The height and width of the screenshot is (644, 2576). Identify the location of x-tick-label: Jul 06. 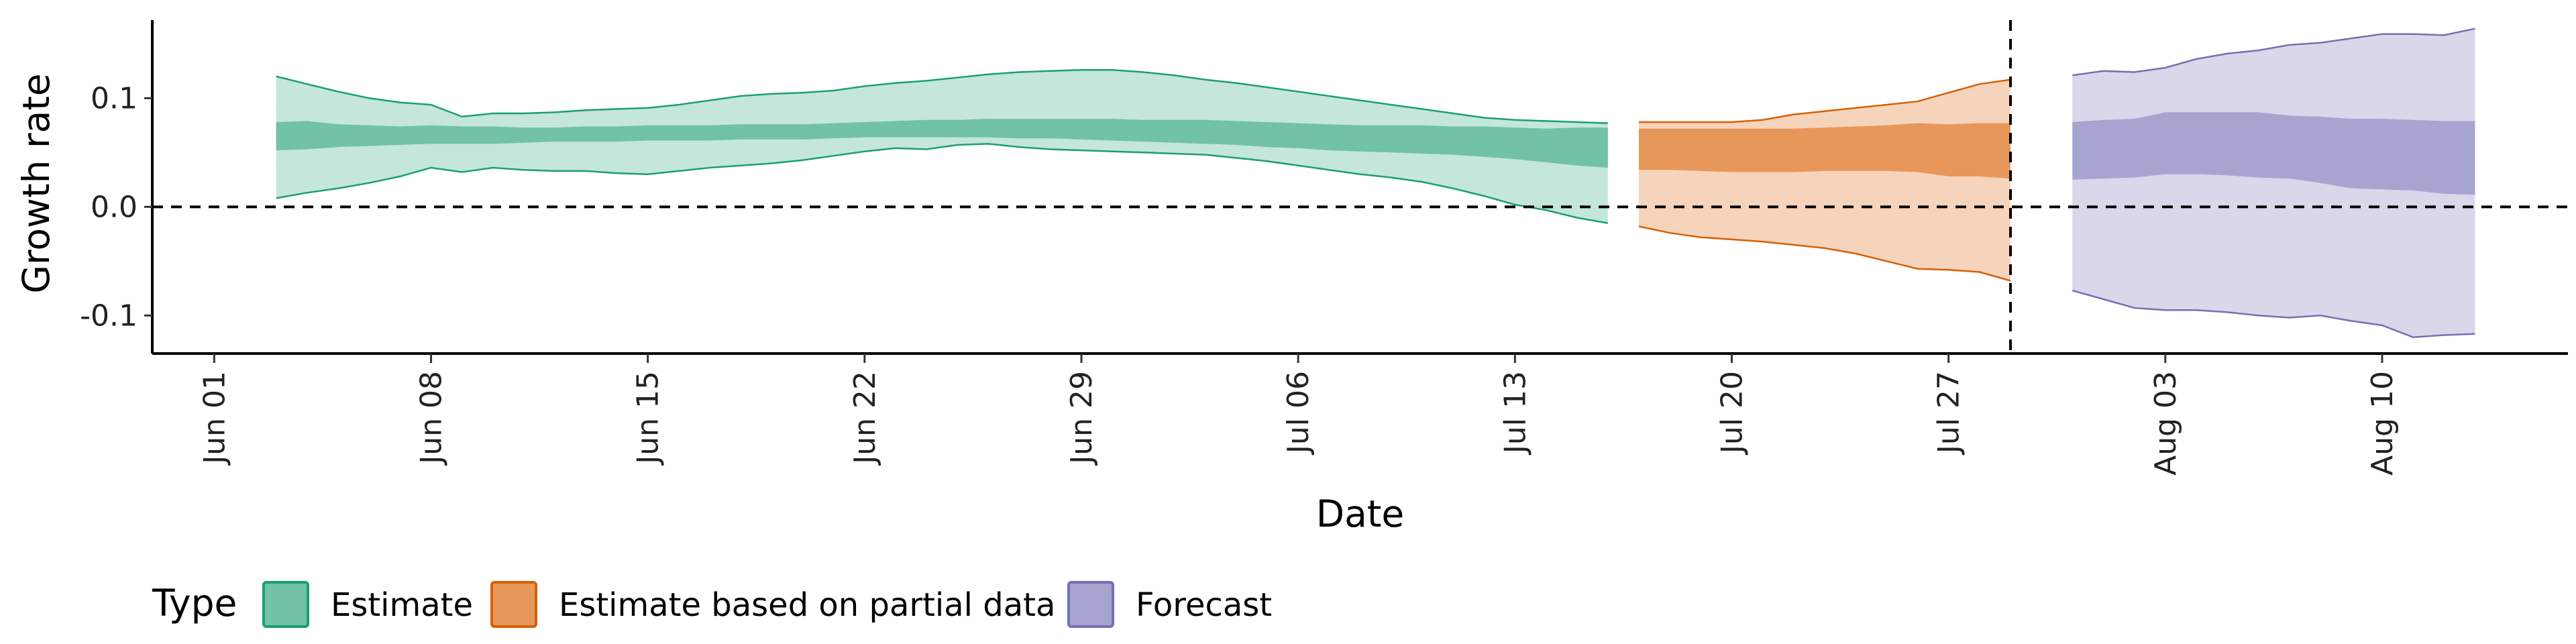
(1298, 413).